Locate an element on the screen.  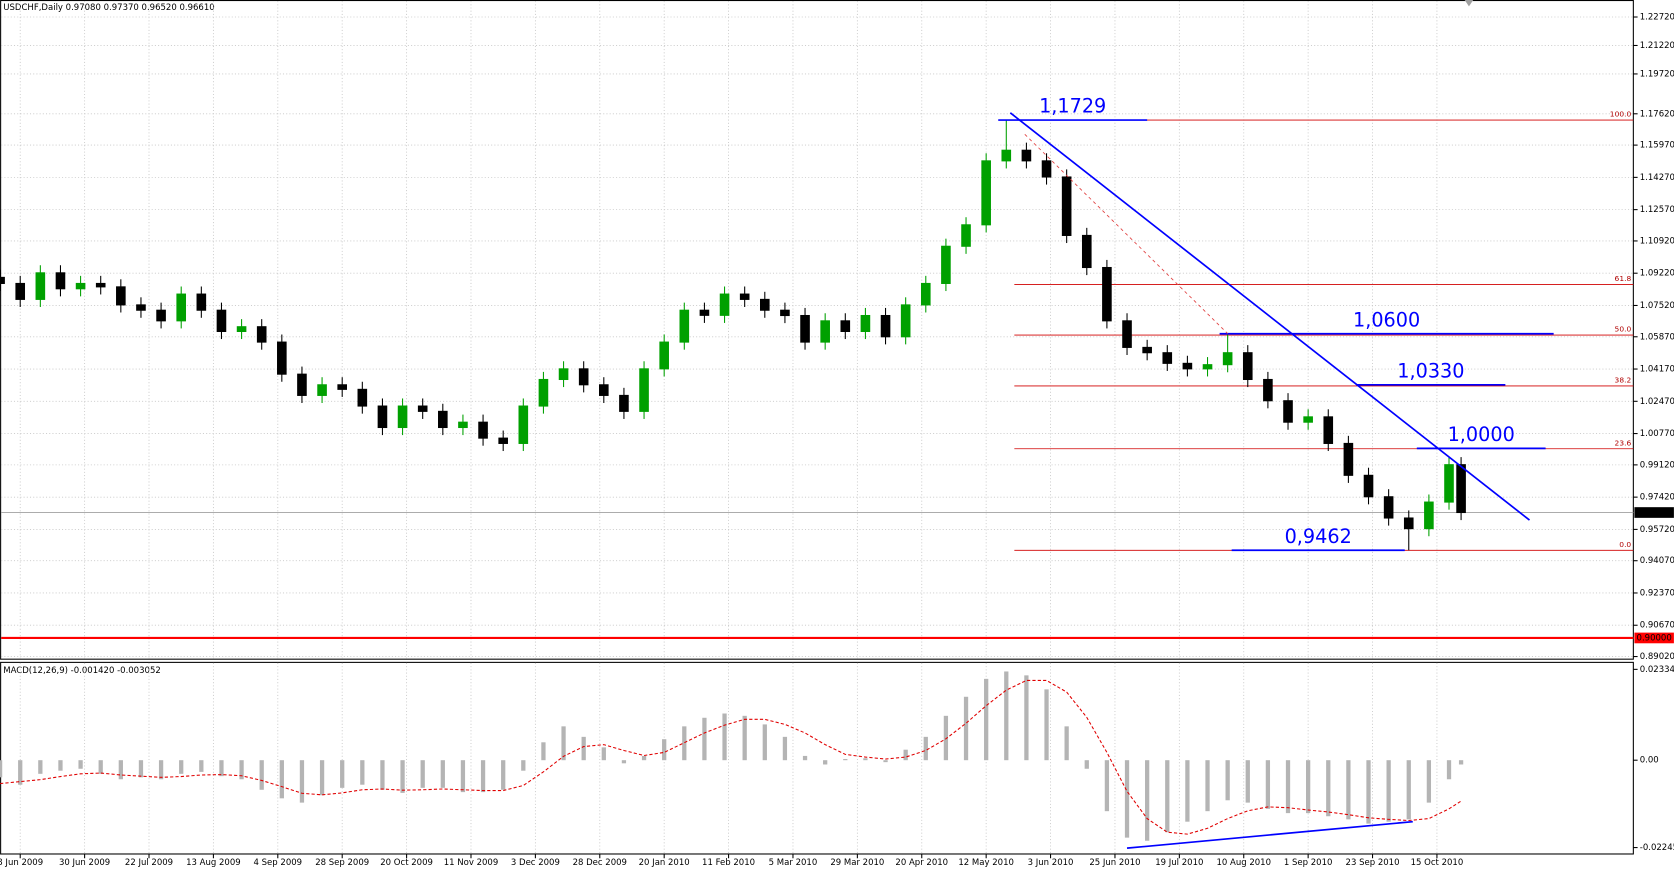
x-tick-label: 13 Aug 2009 is located at coordinates (213, 863).